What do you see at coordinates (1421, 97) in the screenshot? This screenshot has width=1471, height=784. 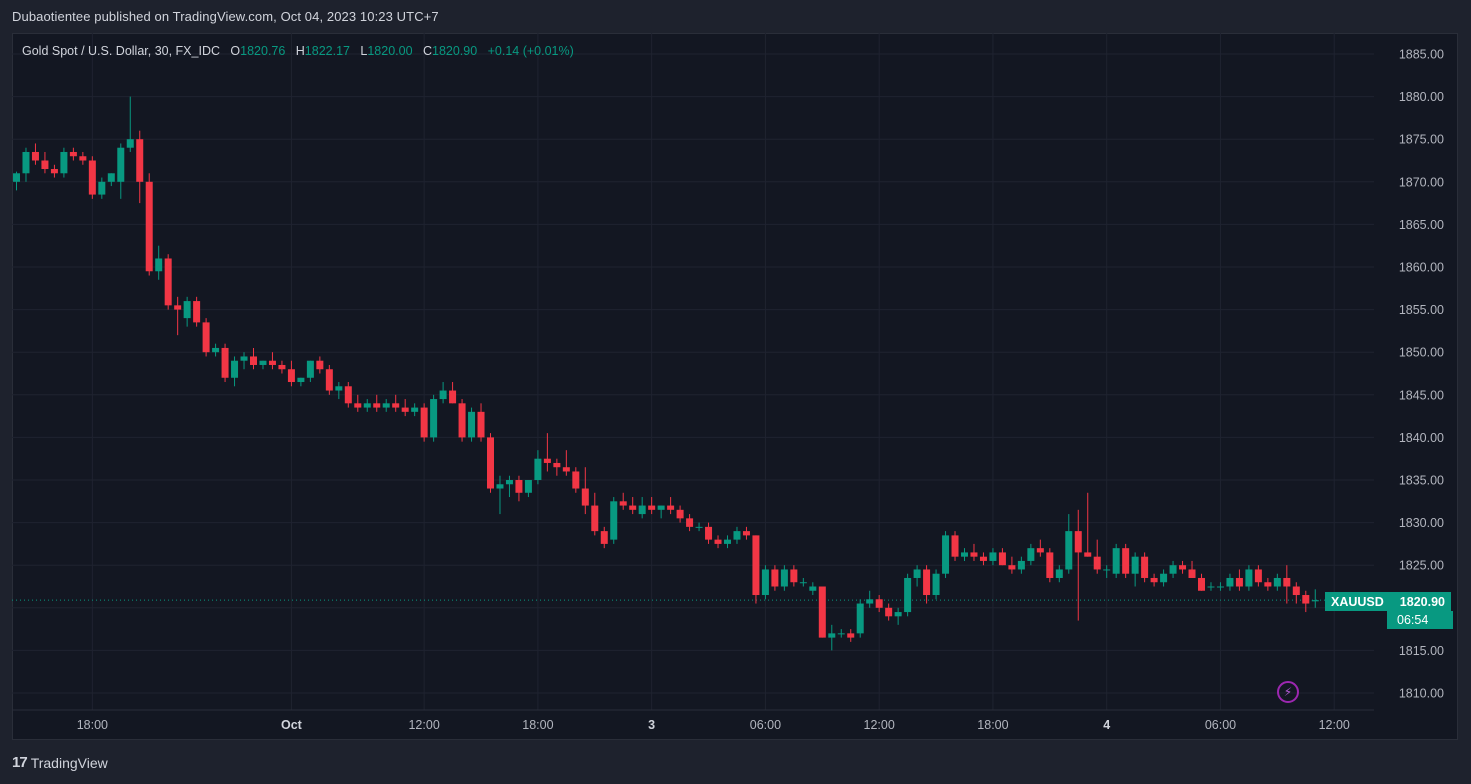 I see `y-tick-label: 1880.00` at bounding box center [1421, 97].